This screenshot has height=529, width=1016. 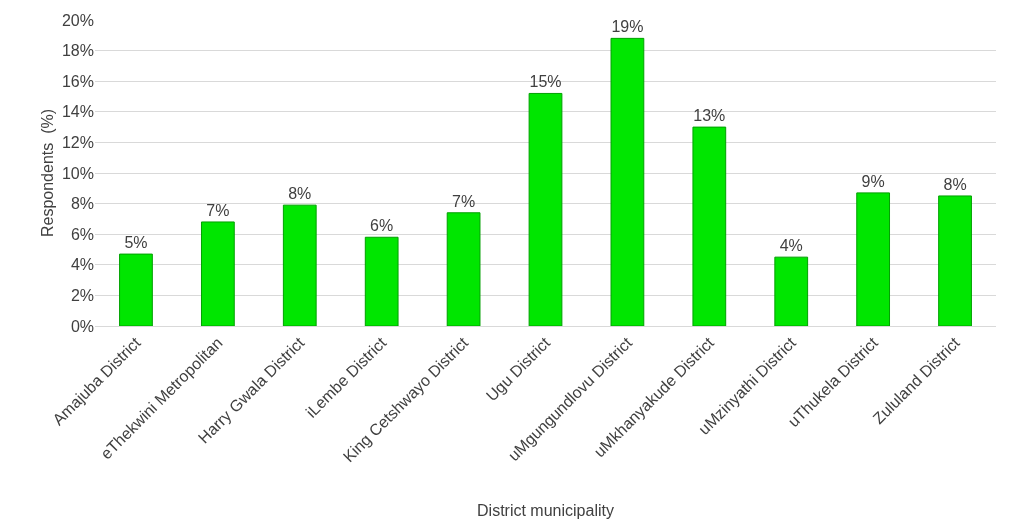 What do you see at coordinates (77, 20) in the screenshot?
I see `y-tick-label: 20%` at bounding box center [77, 20].